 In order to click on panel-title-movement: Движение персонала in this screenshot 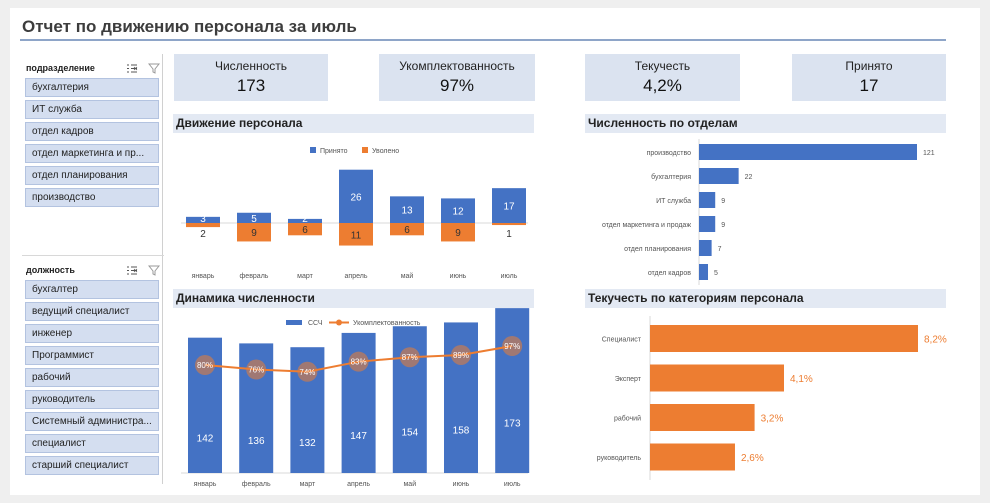, I will do `click(353, 123)`.